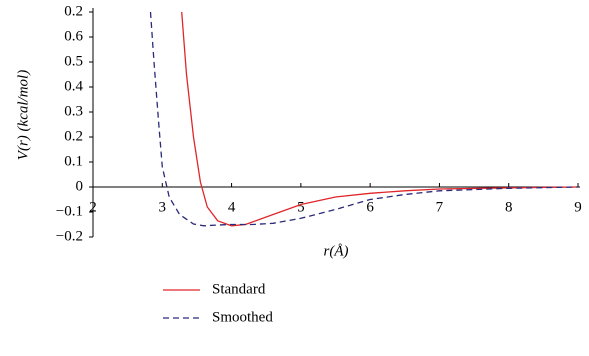 The image size is (589, 356). What do you see at coordinates (23, 115) in the screenshot?
I see `y-axis-title: V(r) (kcal/mol)` at bounding box center [23, 115].